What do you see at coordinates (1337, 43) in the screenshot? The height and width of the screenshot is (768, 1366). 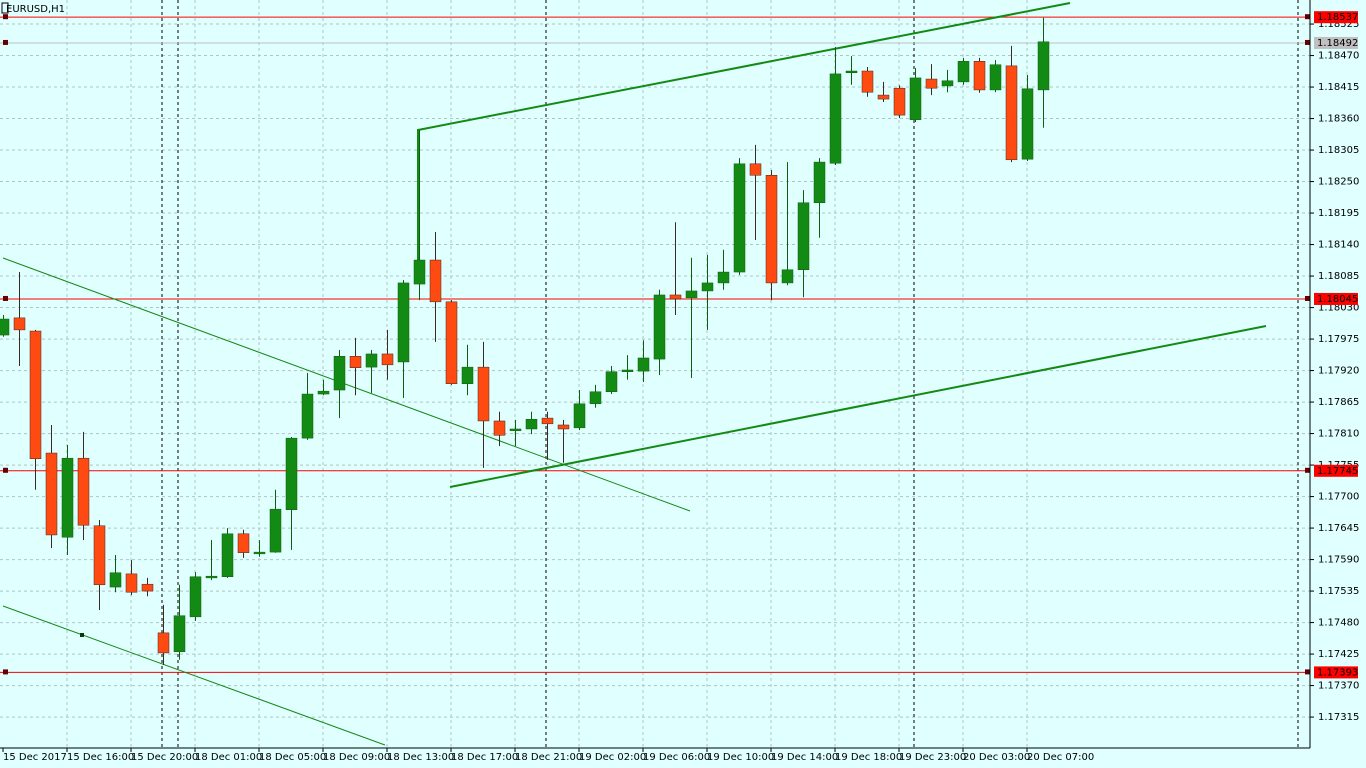 I see `level-label: 1.18492` at bounding box center [1337, 43].